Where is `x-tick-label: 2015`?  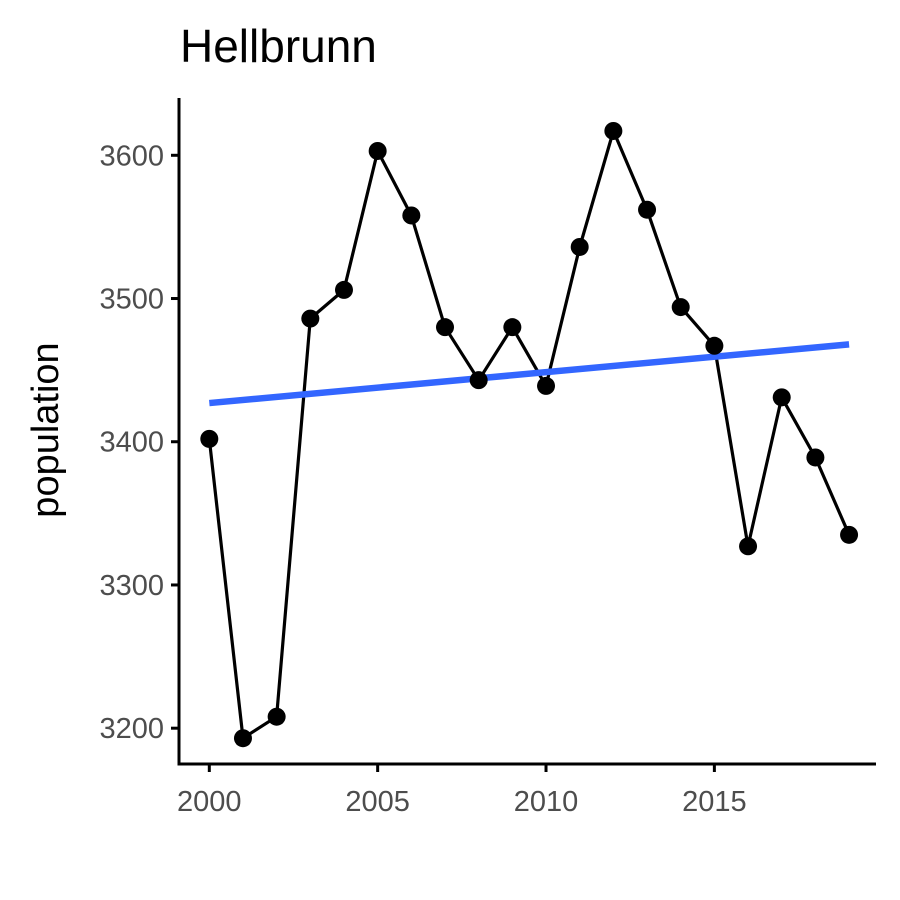 x-tick-label: 2015 is located at coordinates (714, 802).